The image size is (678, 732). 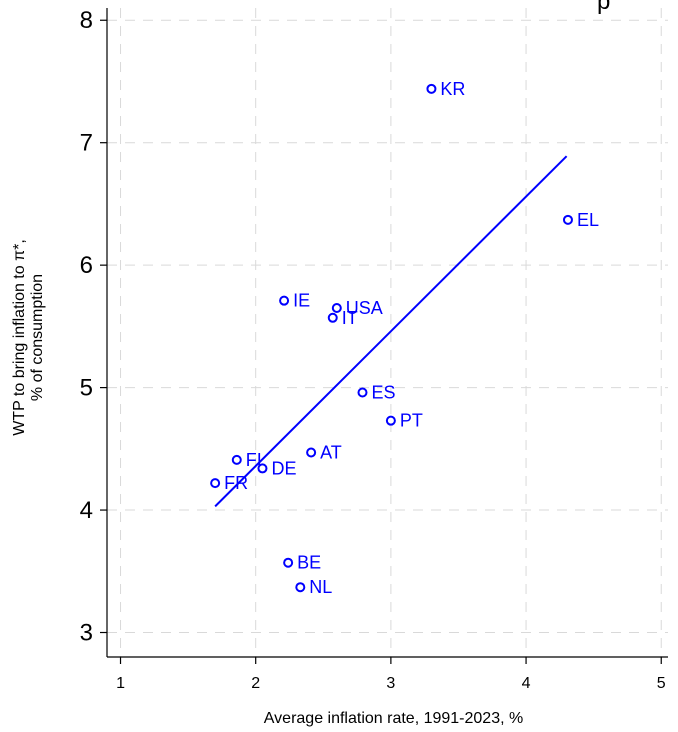 I want to click on y-tick-label: 5, so click(x=86, y=388).